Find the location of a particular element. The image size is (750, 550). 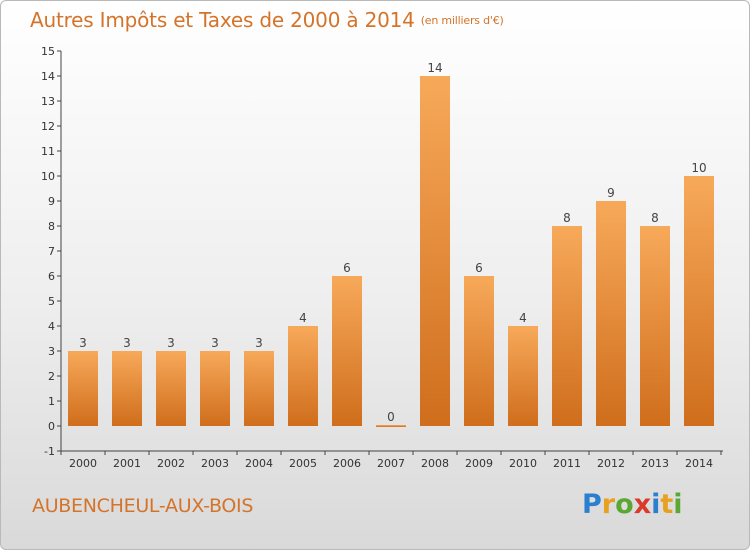

y-tick-label: 9 is located at coordinates (51, 201).